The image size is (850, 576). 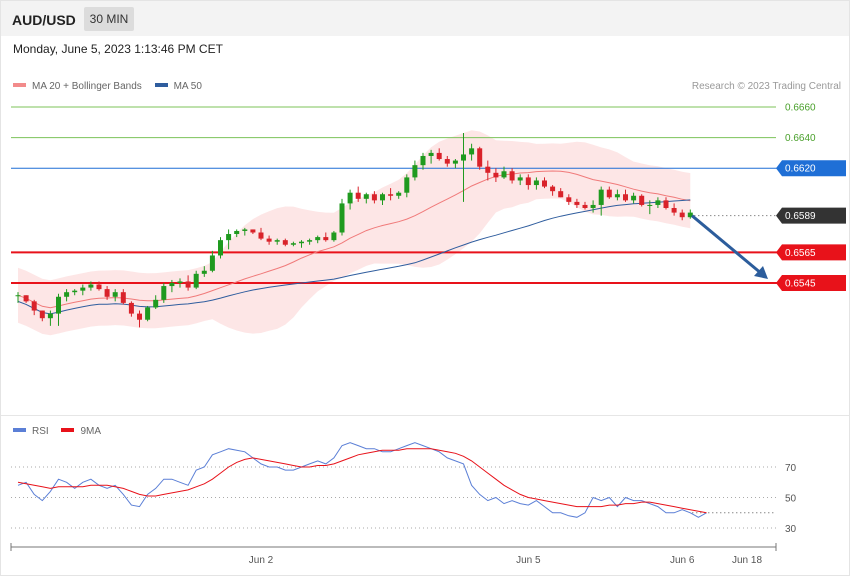 What do you see at coordinates (800, 108) in the screenshot?
I see `price-label: 0.6660` at bounding box center [800, 108].